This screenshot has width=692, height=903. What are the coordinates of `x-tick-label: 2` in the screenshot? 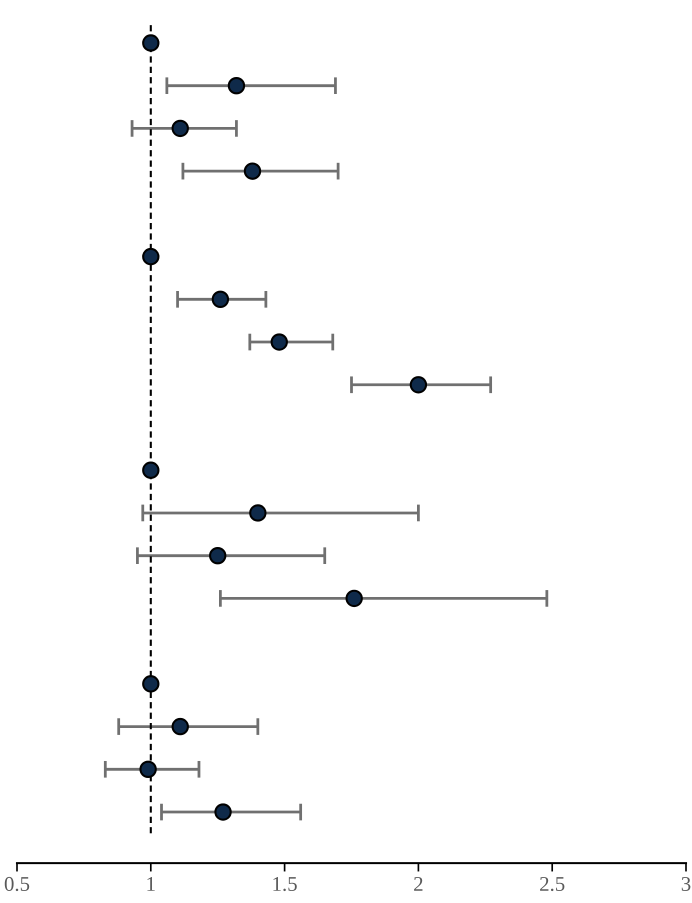 It's located at (418, 883).